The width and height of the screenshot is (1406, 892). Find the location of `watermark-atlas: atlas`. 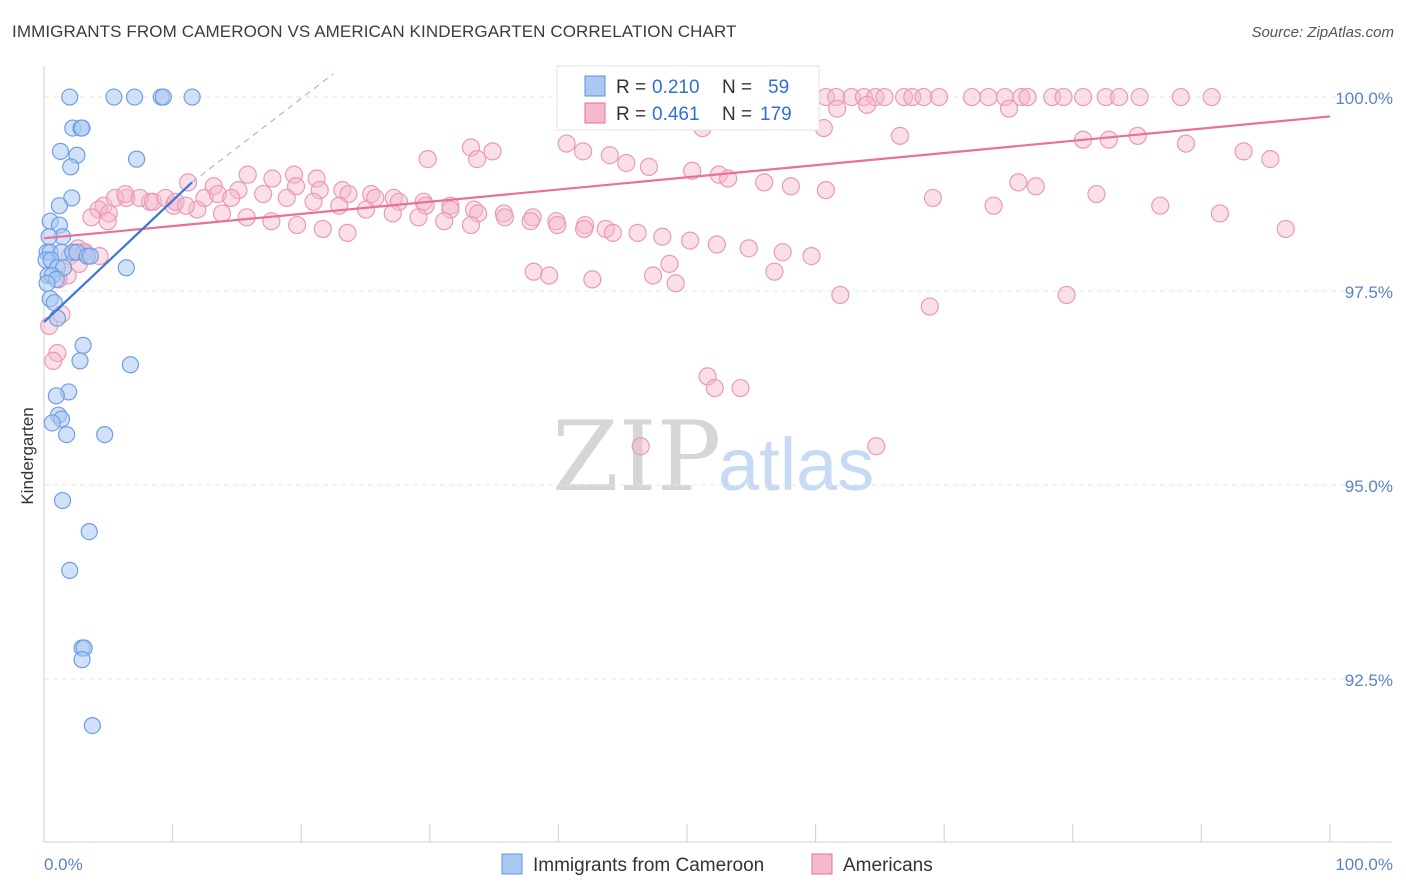

watermark-atlas: atlas is located at coordinates (796, 464).